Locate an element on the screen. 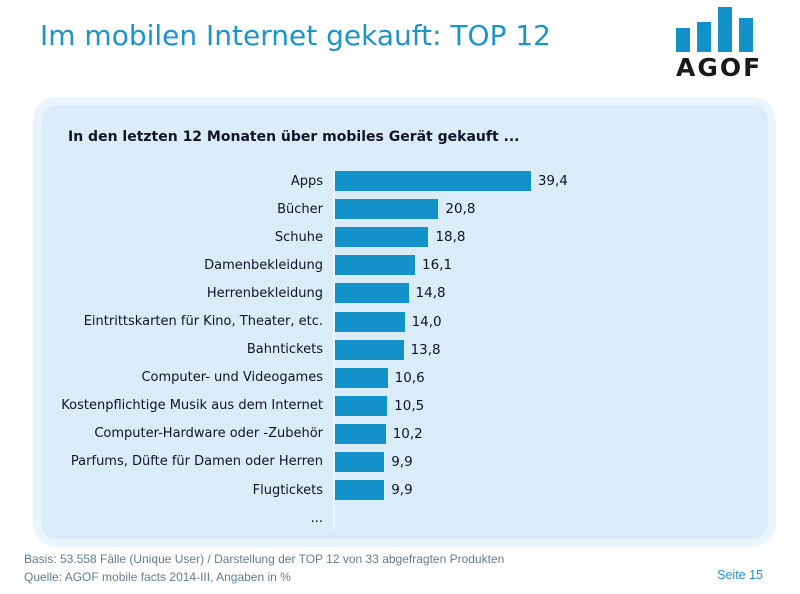 Image resolution: width=800 pixels, height=594 pixels. bar-row: Bücher 20,8 is located at coordinates (404, 209).